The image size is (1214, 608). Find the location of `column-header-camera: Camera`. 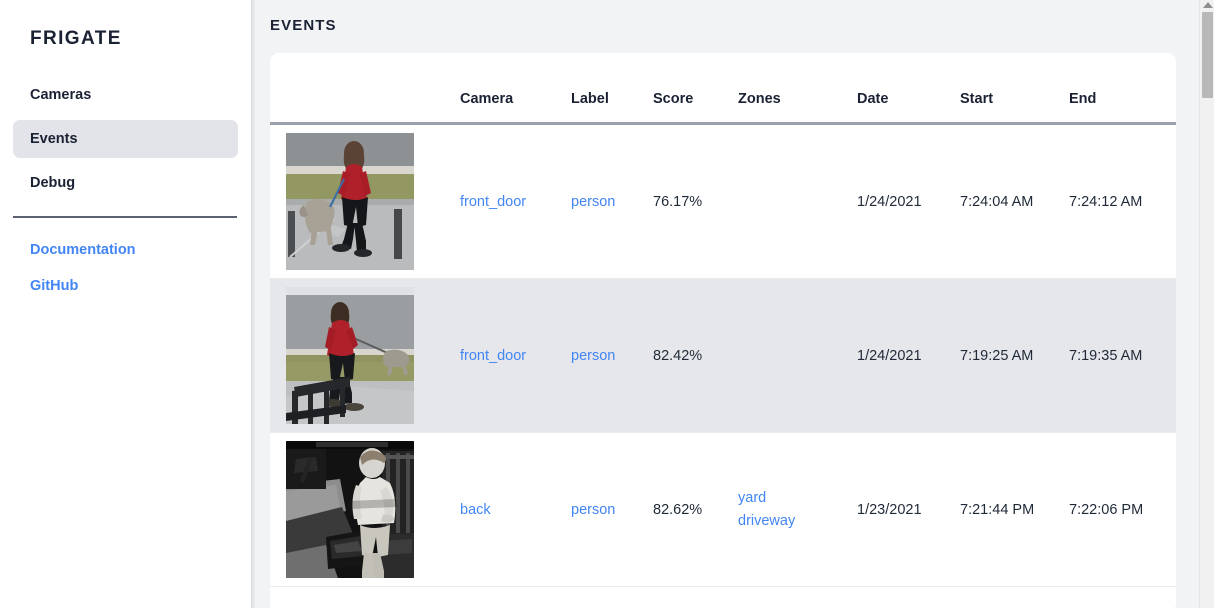

column-header-camera: Camera is located at coordinates (487, 99).